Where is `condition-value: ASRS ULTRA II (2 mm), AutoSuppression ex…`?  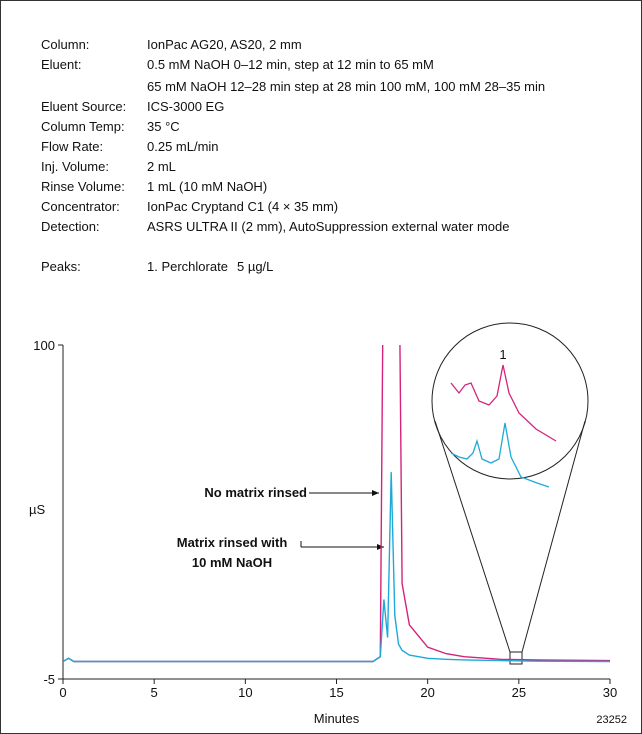 condition-value: ASRS ULTRA II (2 mm), AutoSuppression ex… is located at coordinates (328, 226).